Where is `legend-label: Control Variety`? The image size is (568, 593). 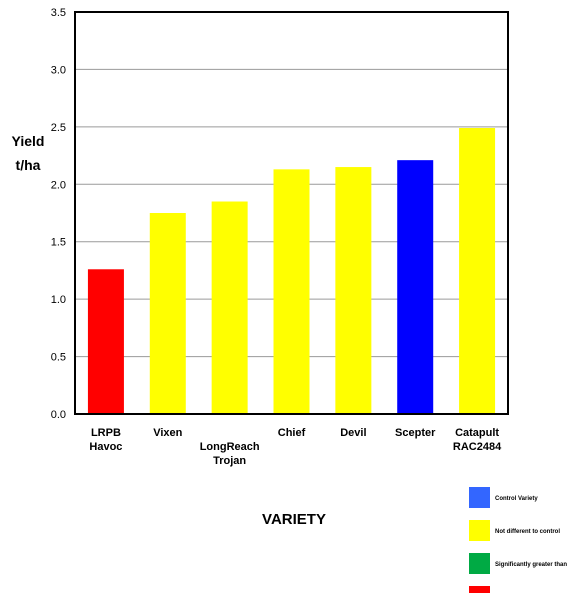 legend-label: Control Variety is located at coordinates (516, 499).